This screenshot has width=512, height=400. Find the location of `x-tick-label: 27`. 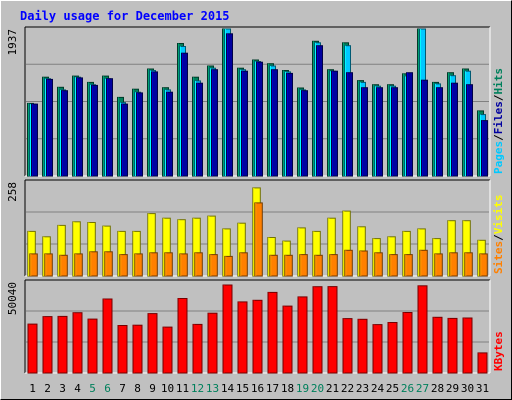

x-tick-label: 27 is located at coordinates (422, 388).